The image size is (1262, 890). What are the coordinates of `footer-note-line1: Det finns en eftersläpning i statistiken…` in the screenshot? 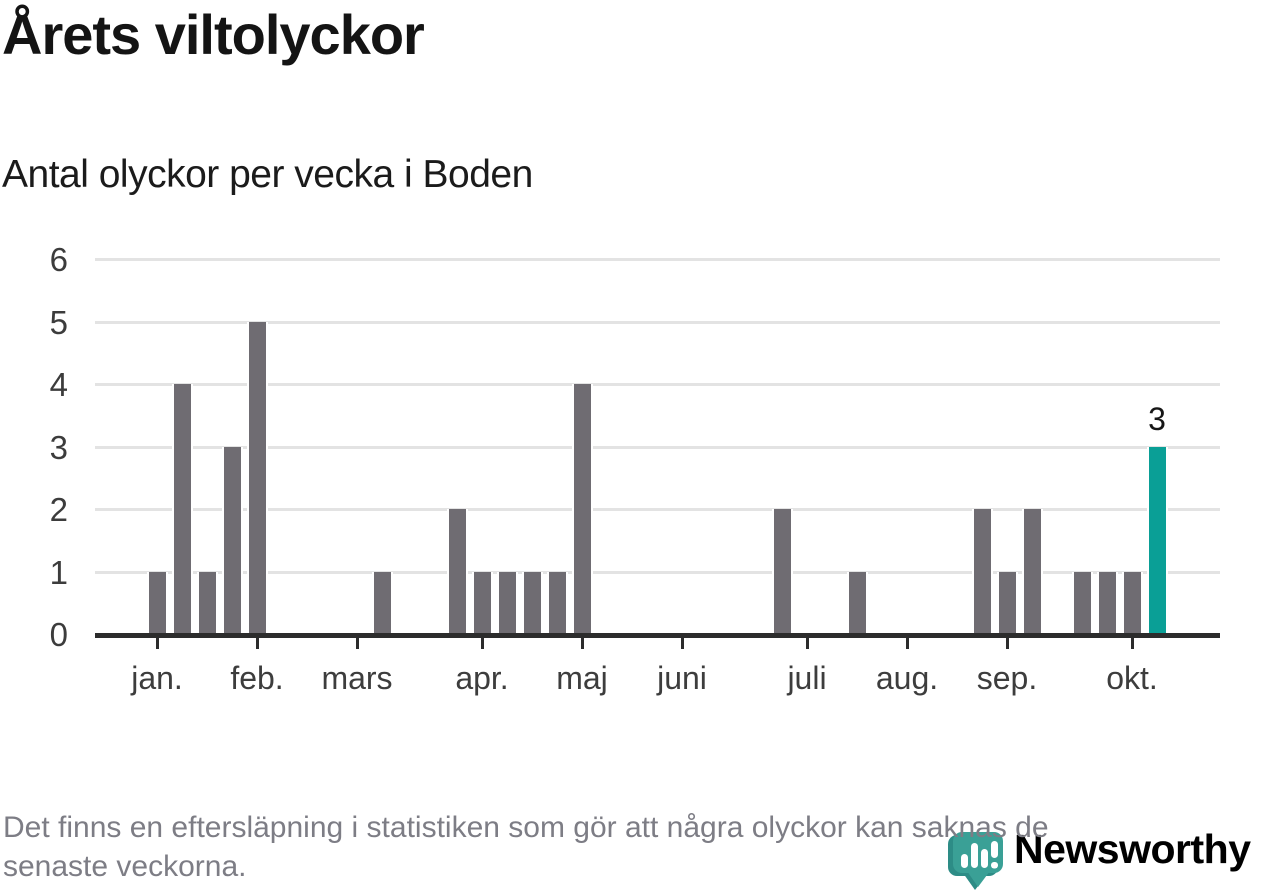 It's located at (526, 827).